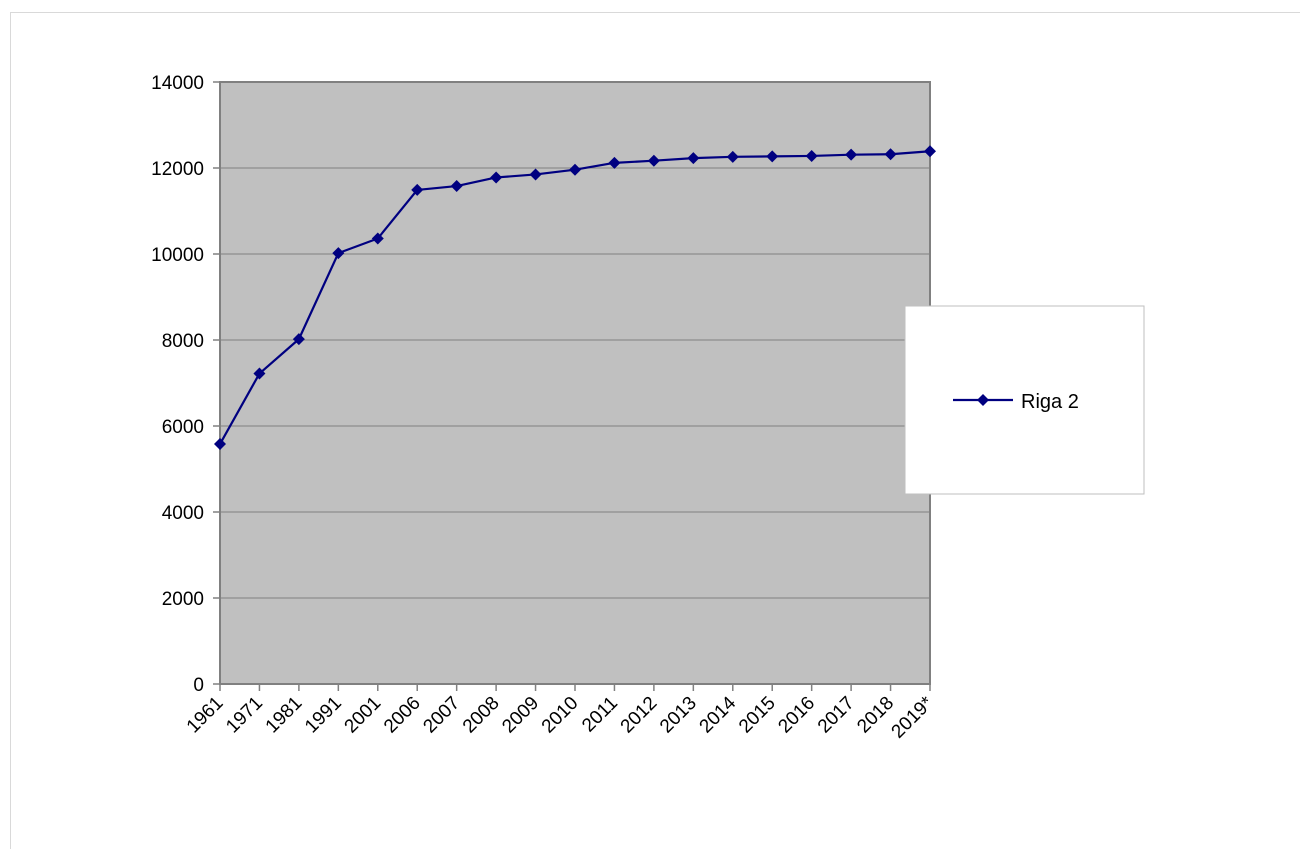 The height and width of the screenshot is (849, 1300). What do you see at coordinates (205, 715) in the screenshot?
I see `x-tick-label: 1961` at bounding box center [205, 715].